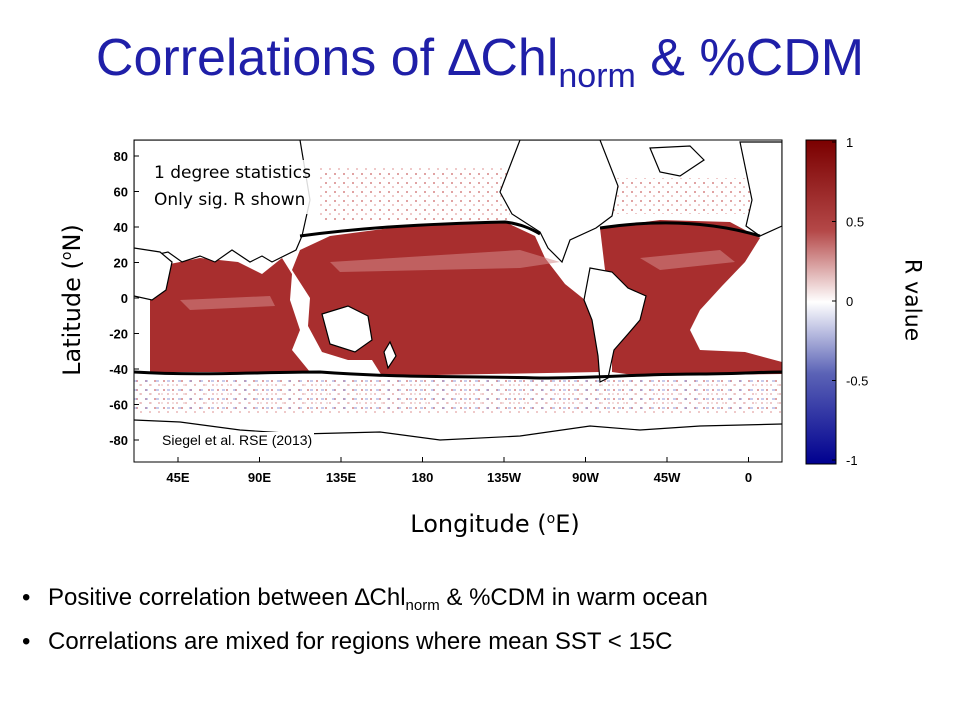  What do you see at coordinates (457, 280) in the screenshot?
I see `lighter-streaks` at bounding box center [457, 280].